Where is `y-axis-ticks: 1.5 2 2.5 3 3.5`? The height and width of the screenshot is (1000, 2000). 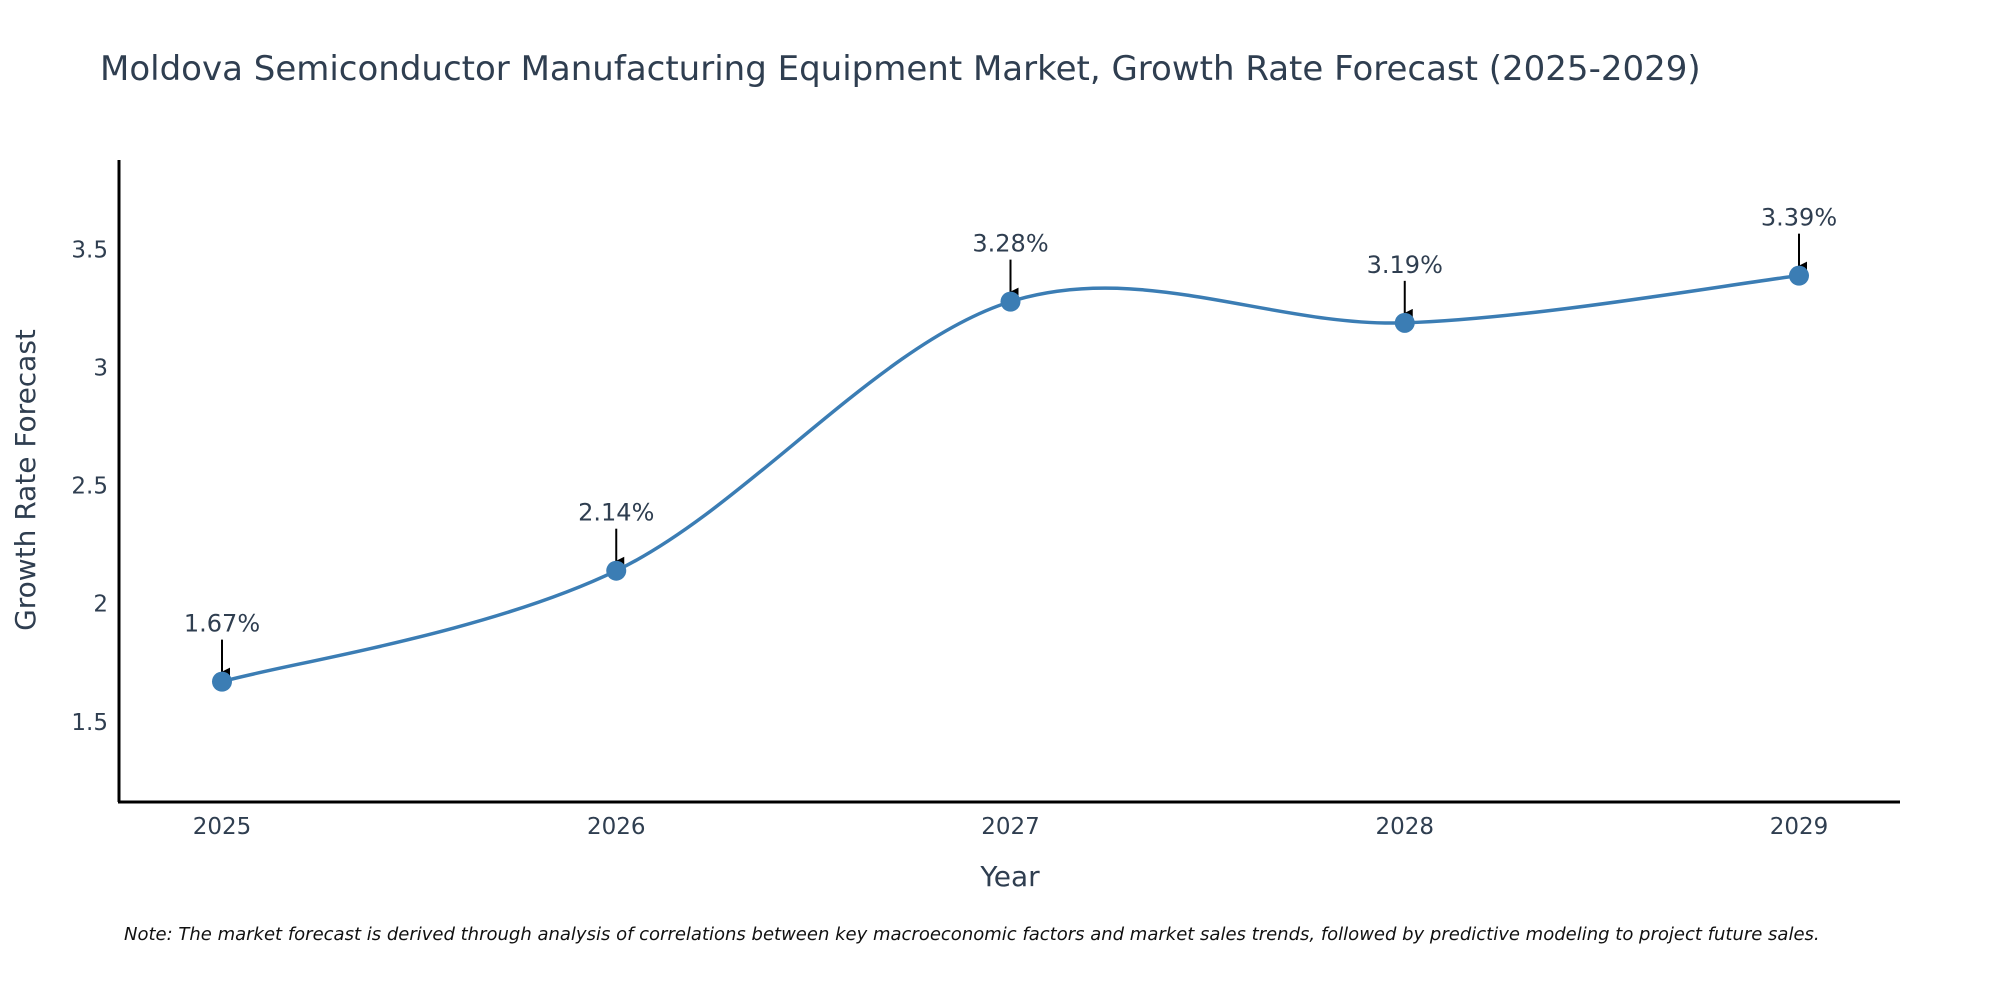
y-axis-ticks: 1.5 2 2.5 3 3.5 is located at coordinates (89, 487).